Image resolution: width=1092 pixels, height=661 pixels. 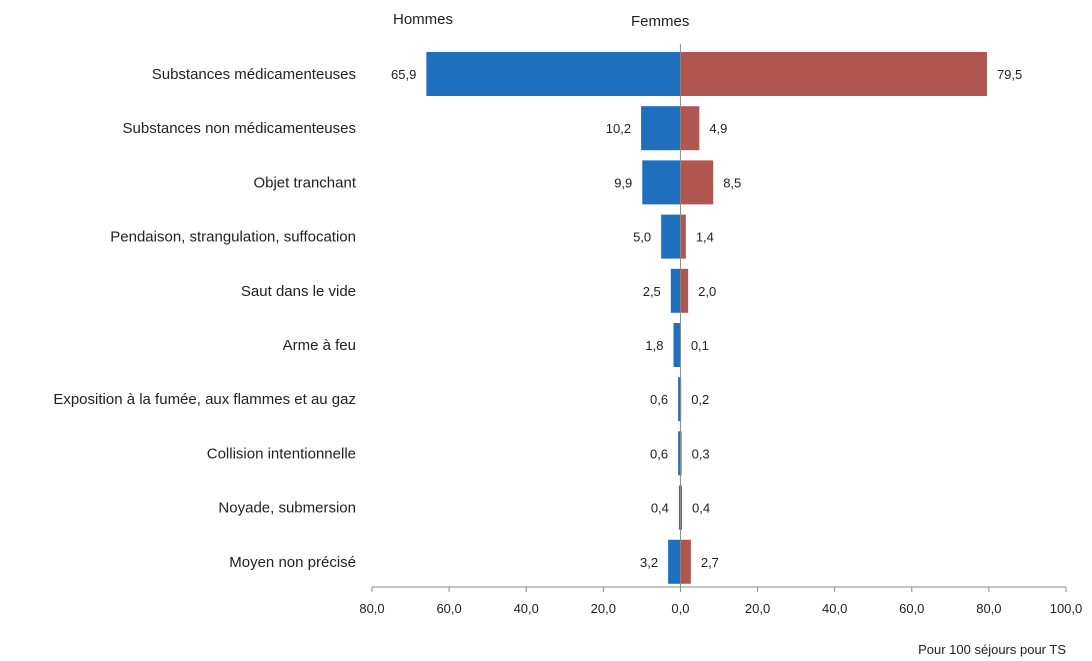 I want to click on legend-femmes: Femmes, so click(x=660, y=21).